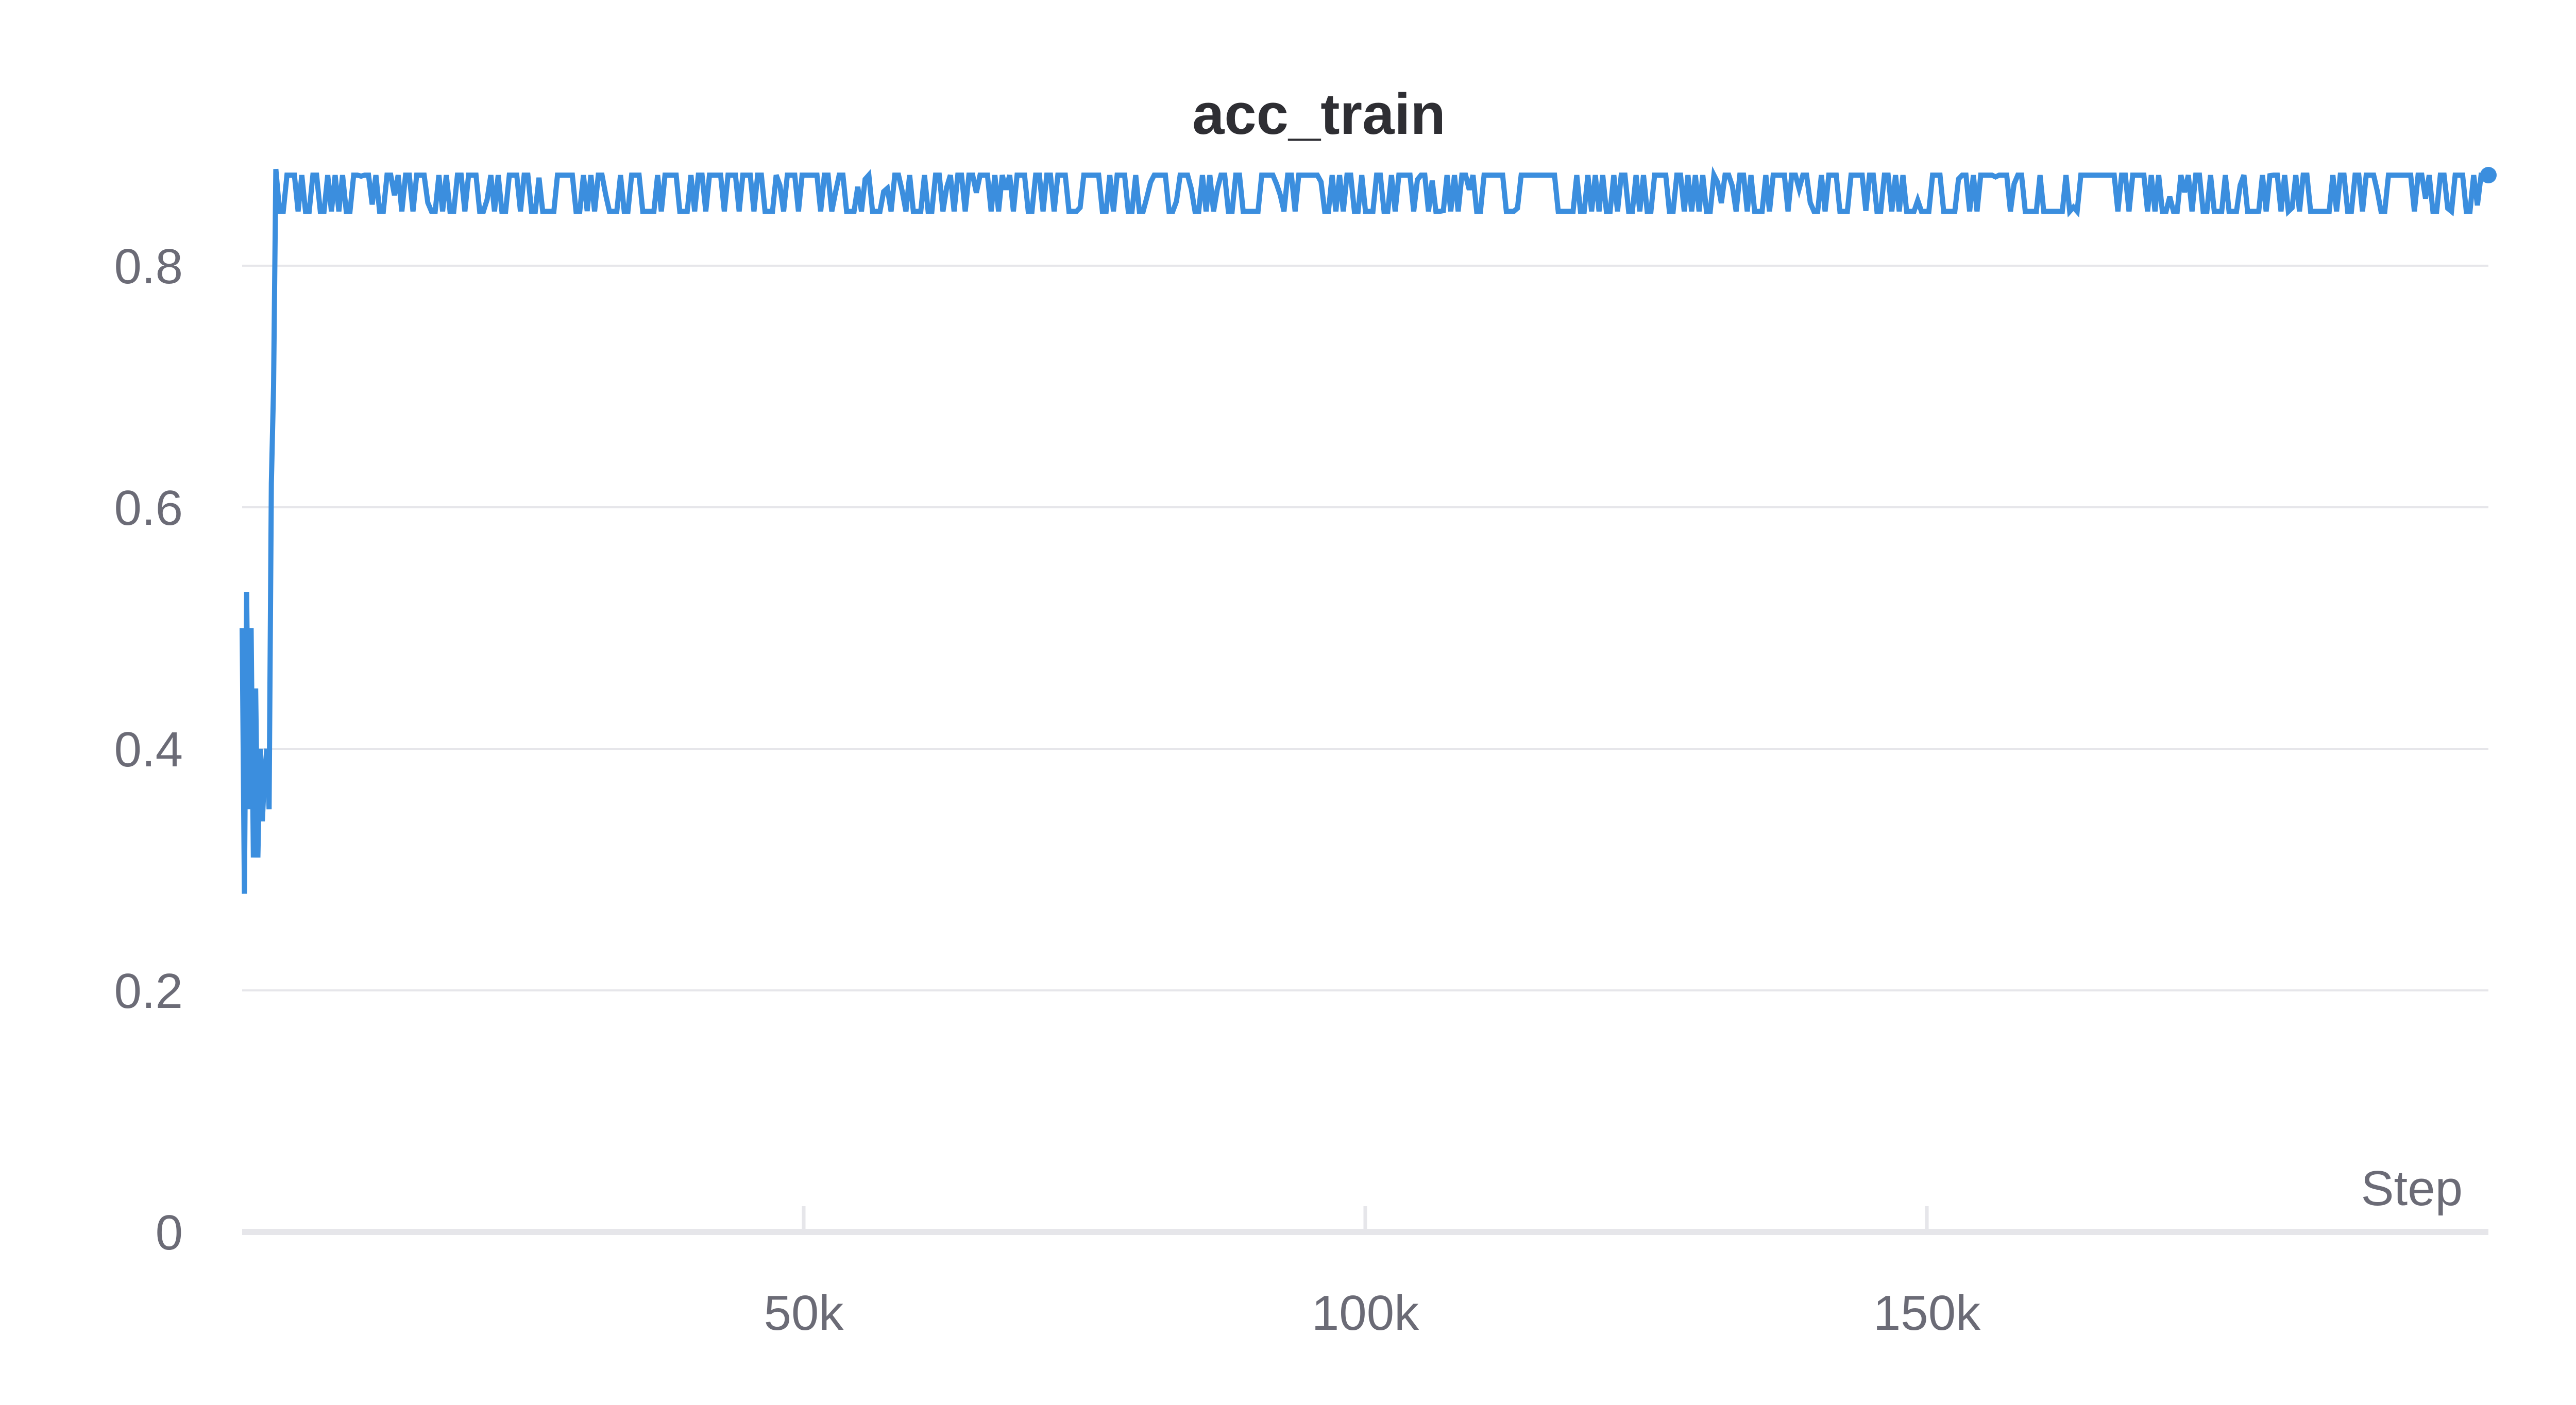  I want to click on y-tick-label: 0.8, so click(148, 267).